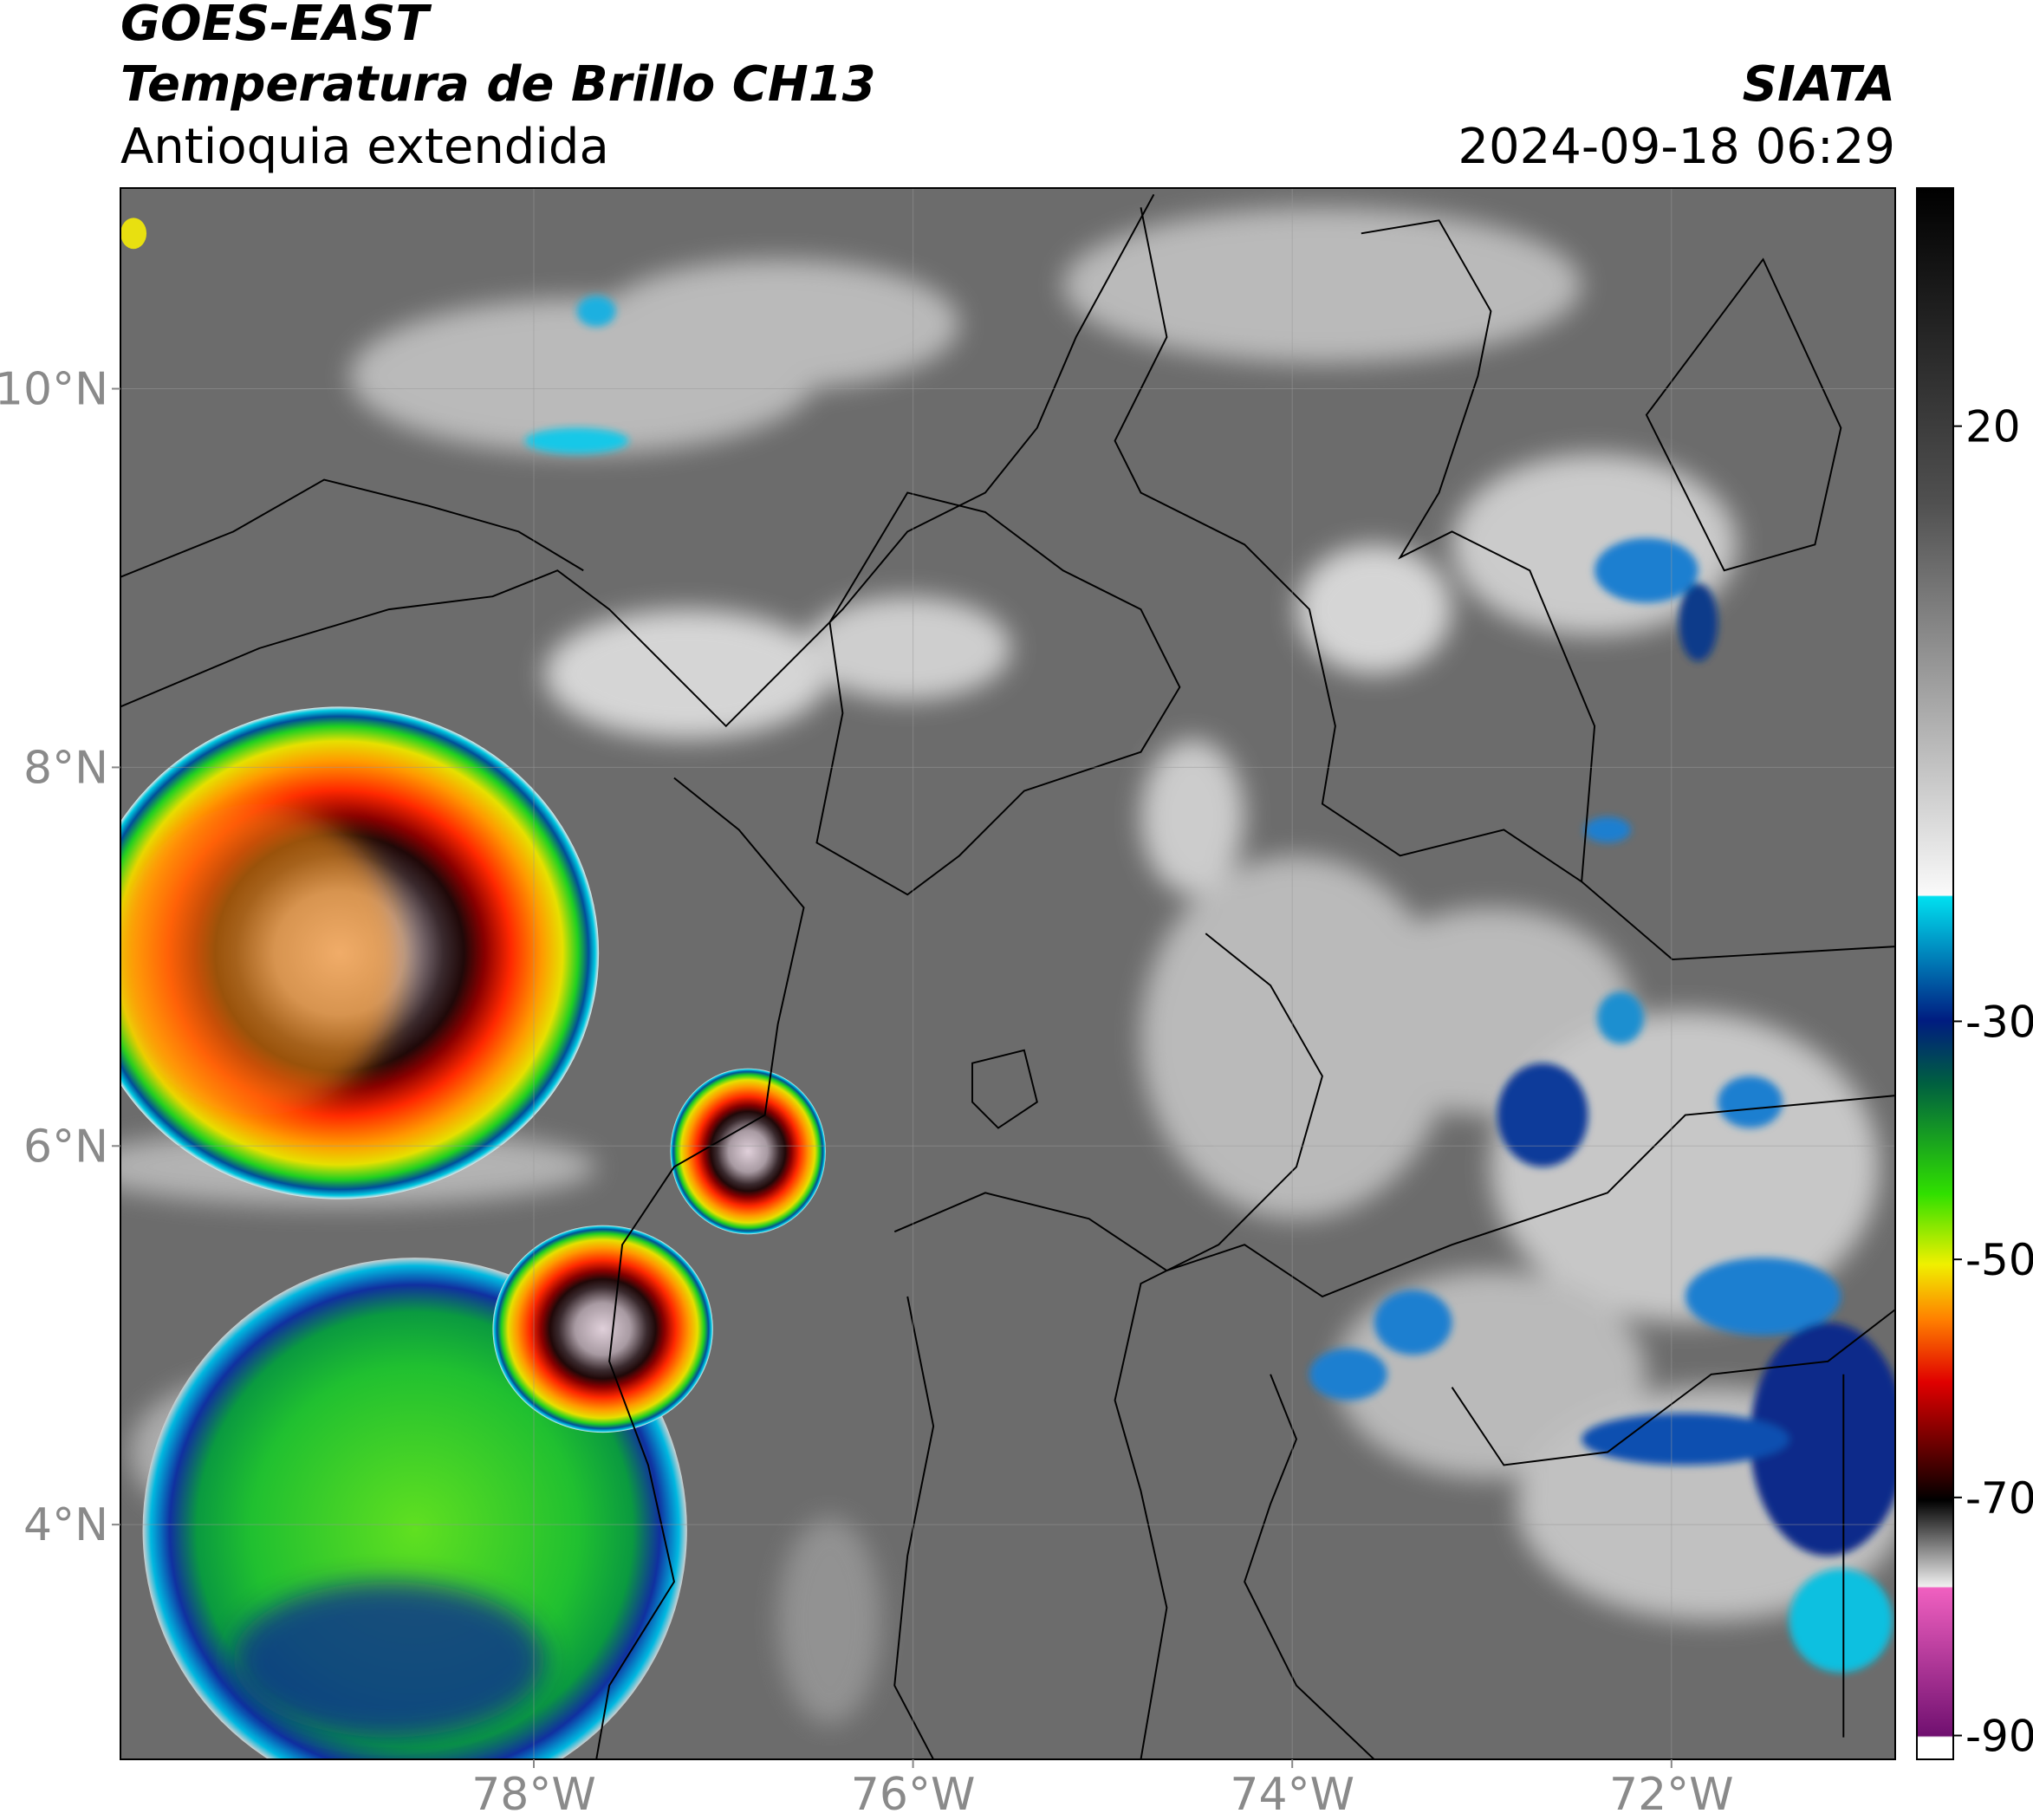  What do you see at coordinates (1999, 1498) in the screenshot?
I see `colorbar-tick-label: -70` at bounding box center [1999, 1498].